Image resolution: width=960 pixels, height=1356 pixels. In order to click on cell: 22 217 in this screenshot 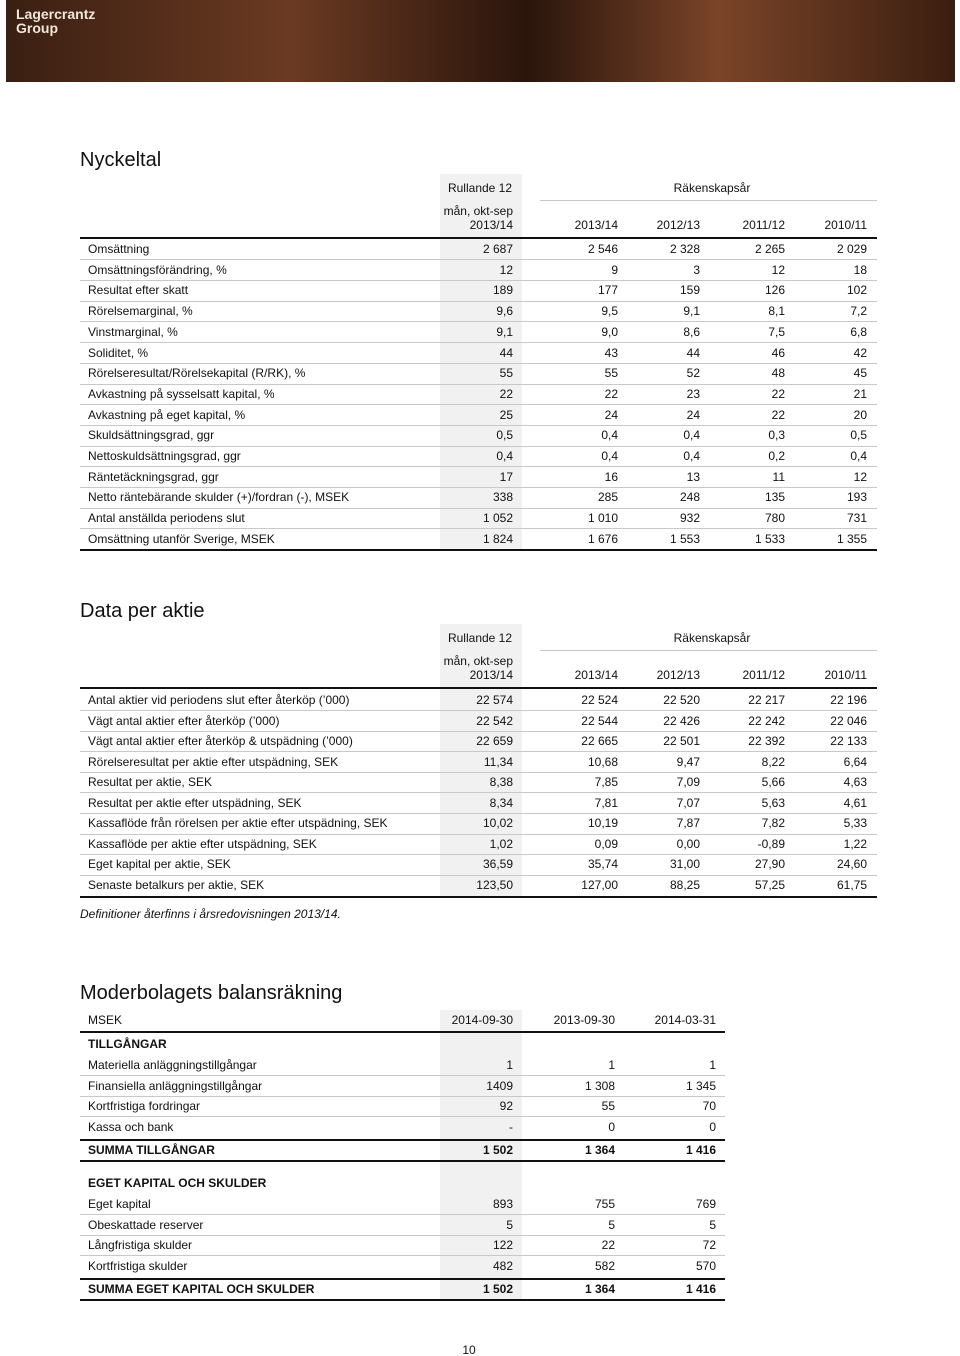, I will do `click(766, 700)`.